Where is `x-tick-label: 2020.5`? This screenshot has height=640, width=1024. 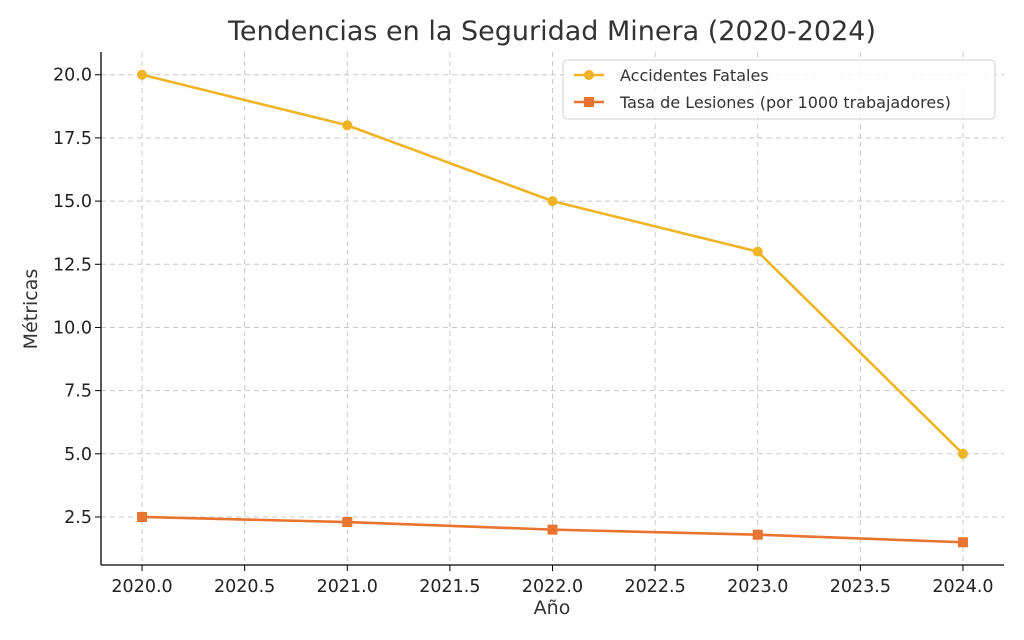
x-tick-label: 2020.5 is located at coordinates (244, 587).